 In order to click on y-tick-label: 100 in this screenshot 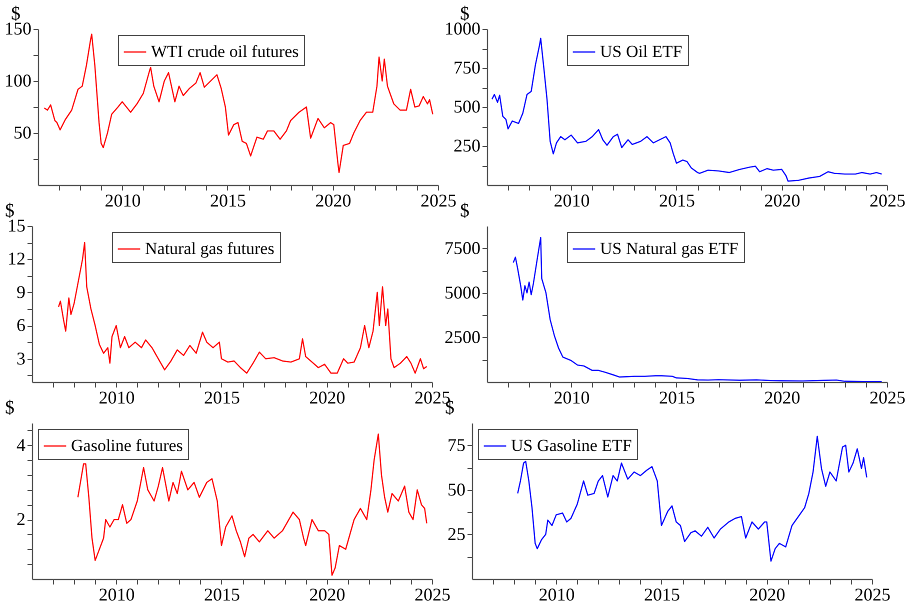, I will do `click(18, 80)`.